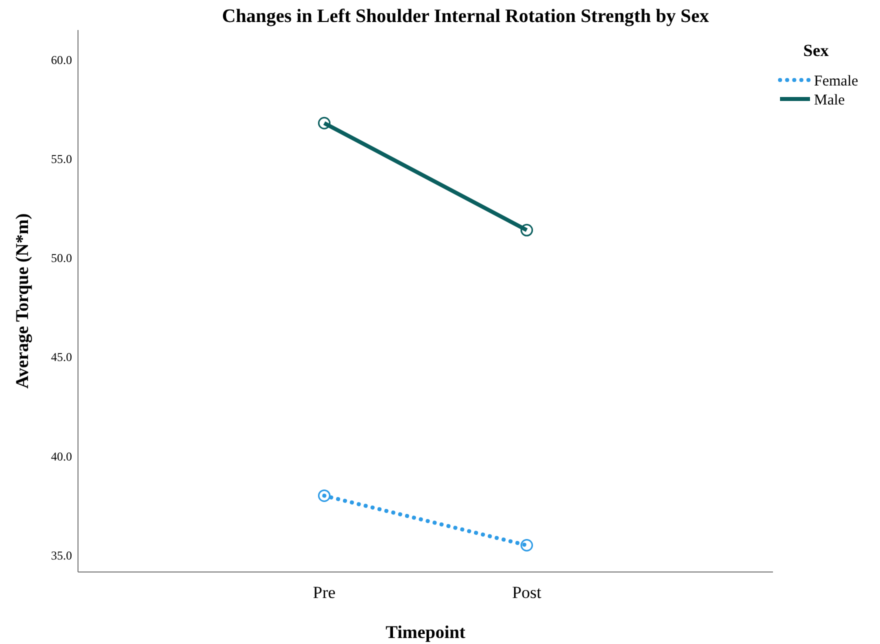 The height and width of the screenshot is (644, 880). Describe the element at coordinates (830, 100) in the screenshot. I see `legend-label: Male` at that location.